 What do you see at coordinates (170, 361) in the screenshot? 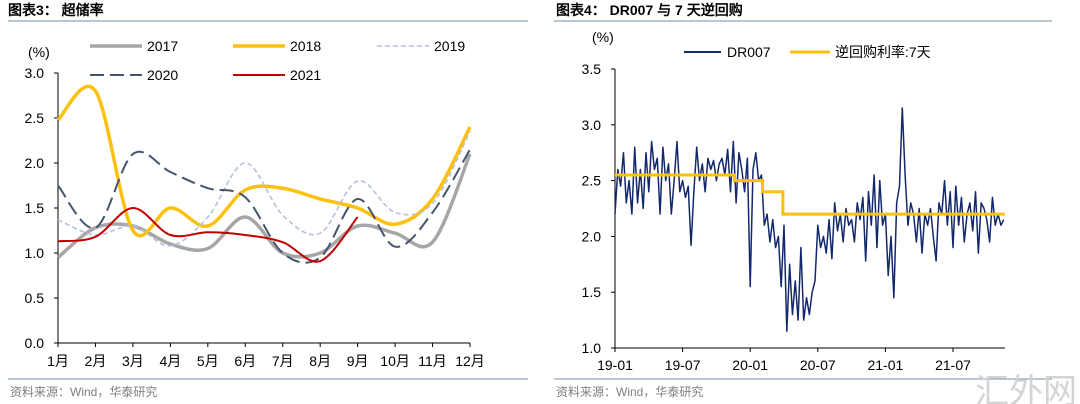
I see `x-tick-label: 4月` at bounding box center [170, 361].